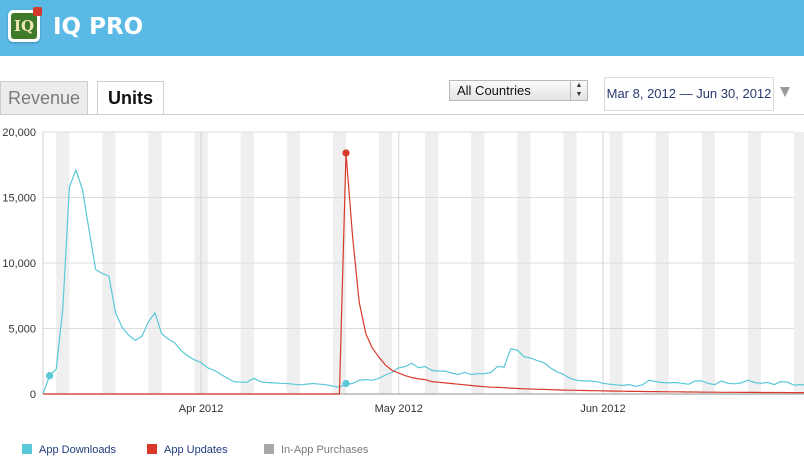 The height and width of the screenshot is (475, 804). I want to click on series-marker-app-updates, so click(346, 153).